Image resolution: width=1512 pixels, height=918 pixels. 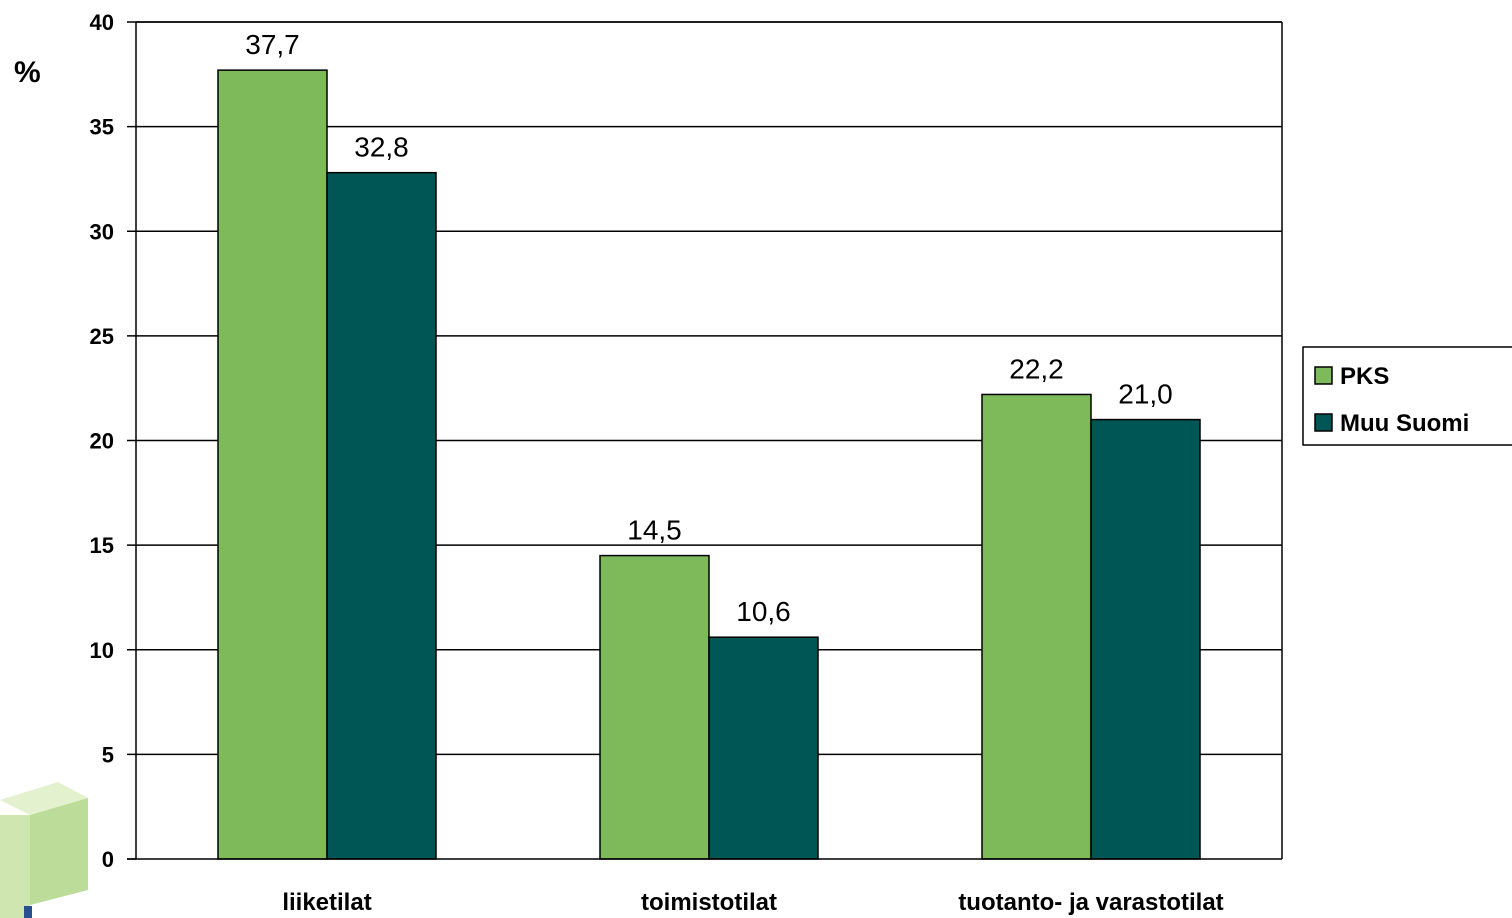 What do you see at coordinates (654, 530) in the screenshot?
I see `data-label-pks: 14,5` at bounding box center [654, 530].